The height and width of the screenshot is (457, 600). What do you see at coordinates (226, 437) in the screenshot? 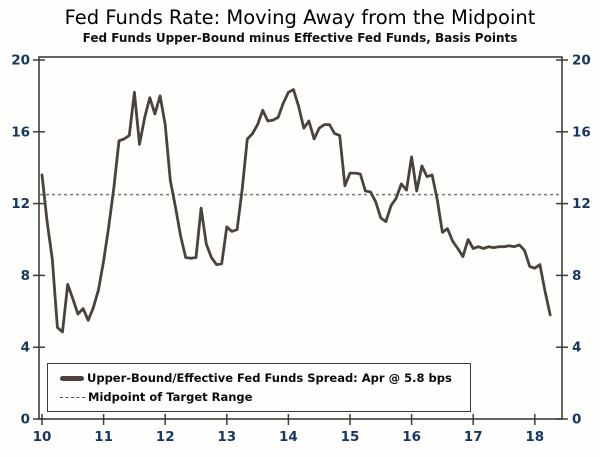
I see `x-axis-tick-label: 13` at bounding box center [226, 437].